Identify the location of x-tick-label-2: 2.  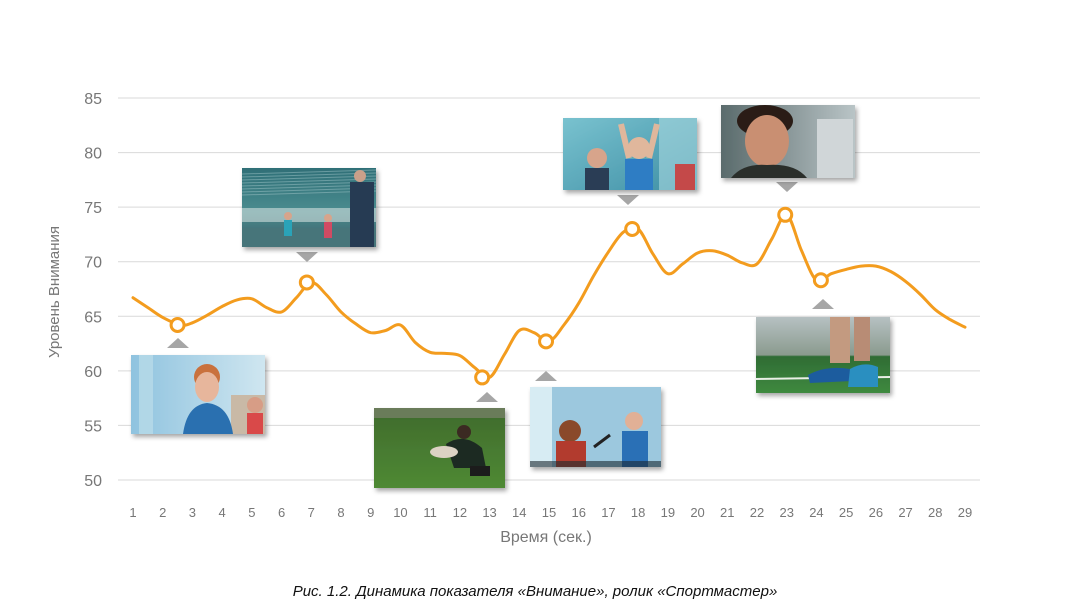
(162, 512).